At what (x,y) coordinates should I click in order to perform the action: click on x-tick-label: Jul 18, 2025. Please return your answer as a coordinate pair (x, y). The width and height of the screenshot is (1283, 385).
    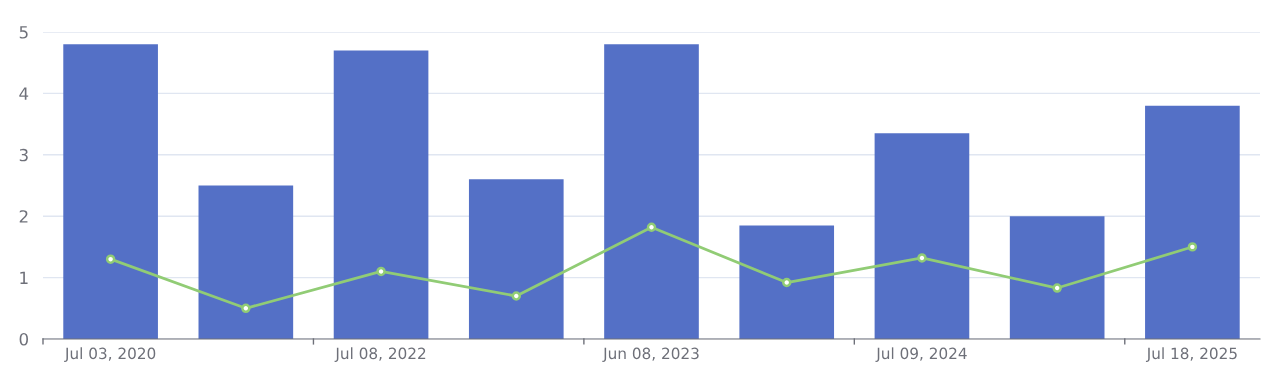
    Looking at the image, I should click on (1191, 354).